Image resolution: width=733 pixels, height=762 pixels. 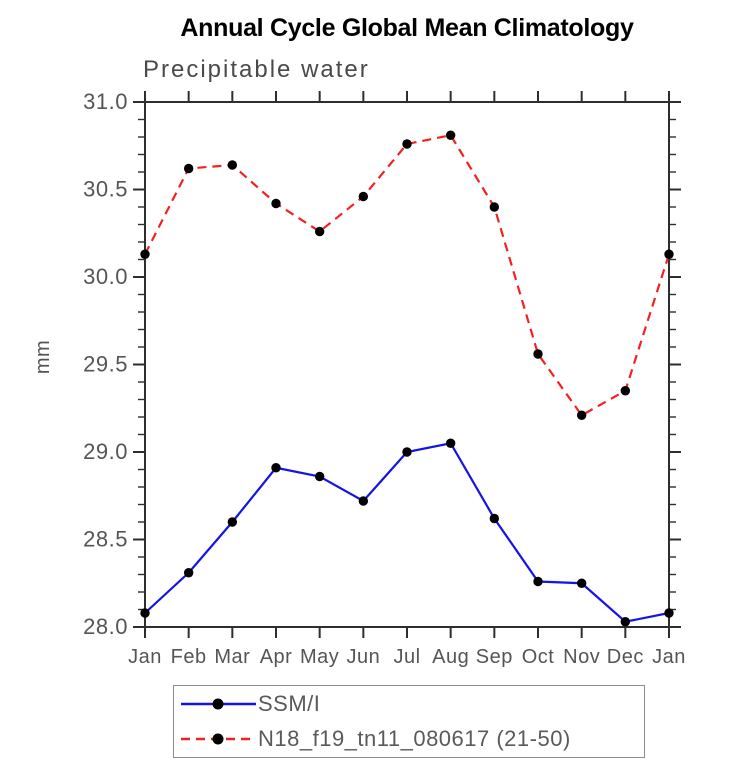 I want to click on y-tick-label: 31.0, so click(x=105, y=101).